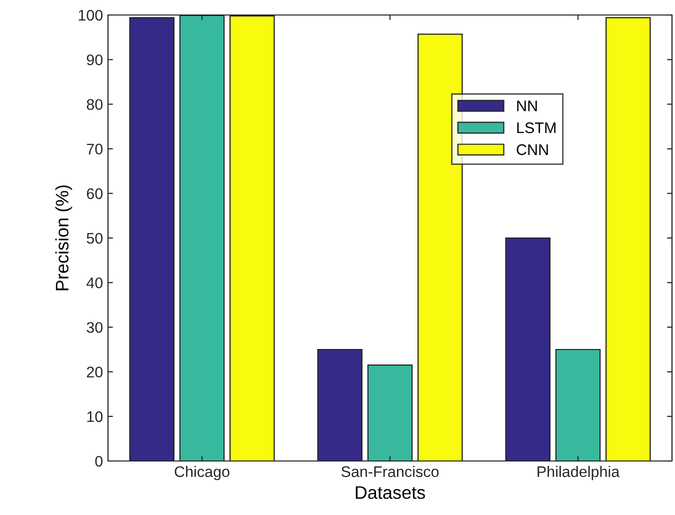 This screenshot has height=515, width=675. Describe the element at coordinates (95, 416) in the screenshot. I see `y-tick-label: 10` at that location.